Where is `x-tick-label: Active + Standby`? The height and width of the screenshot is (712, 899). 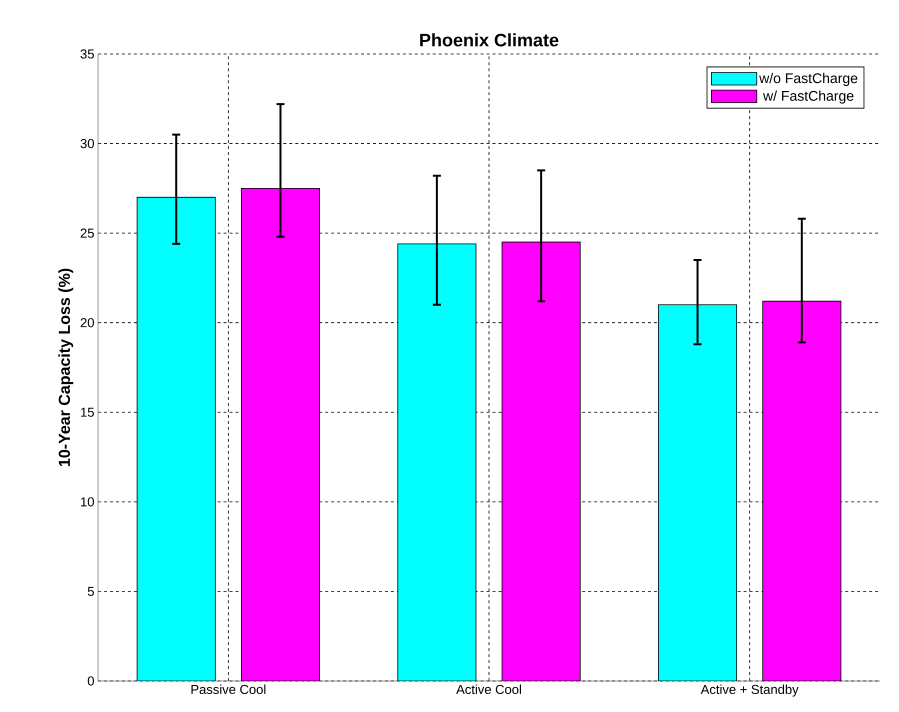 x-tick-label: Active + Standby is located at coordinates (749, 690).